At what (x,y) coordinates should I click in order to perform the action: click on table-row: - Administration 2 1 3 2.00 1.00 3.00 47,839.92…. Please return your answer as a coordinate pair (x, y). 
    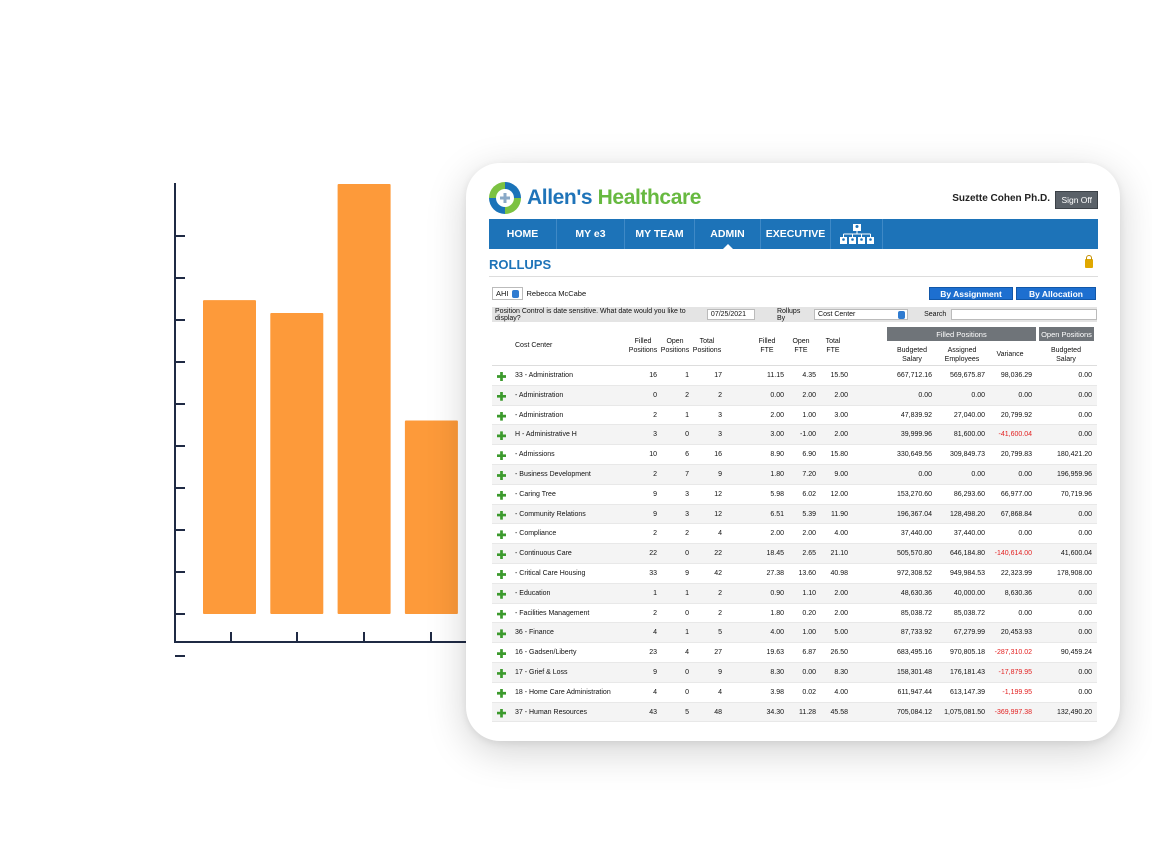
    Looking at the image, I should click on (794, 416).